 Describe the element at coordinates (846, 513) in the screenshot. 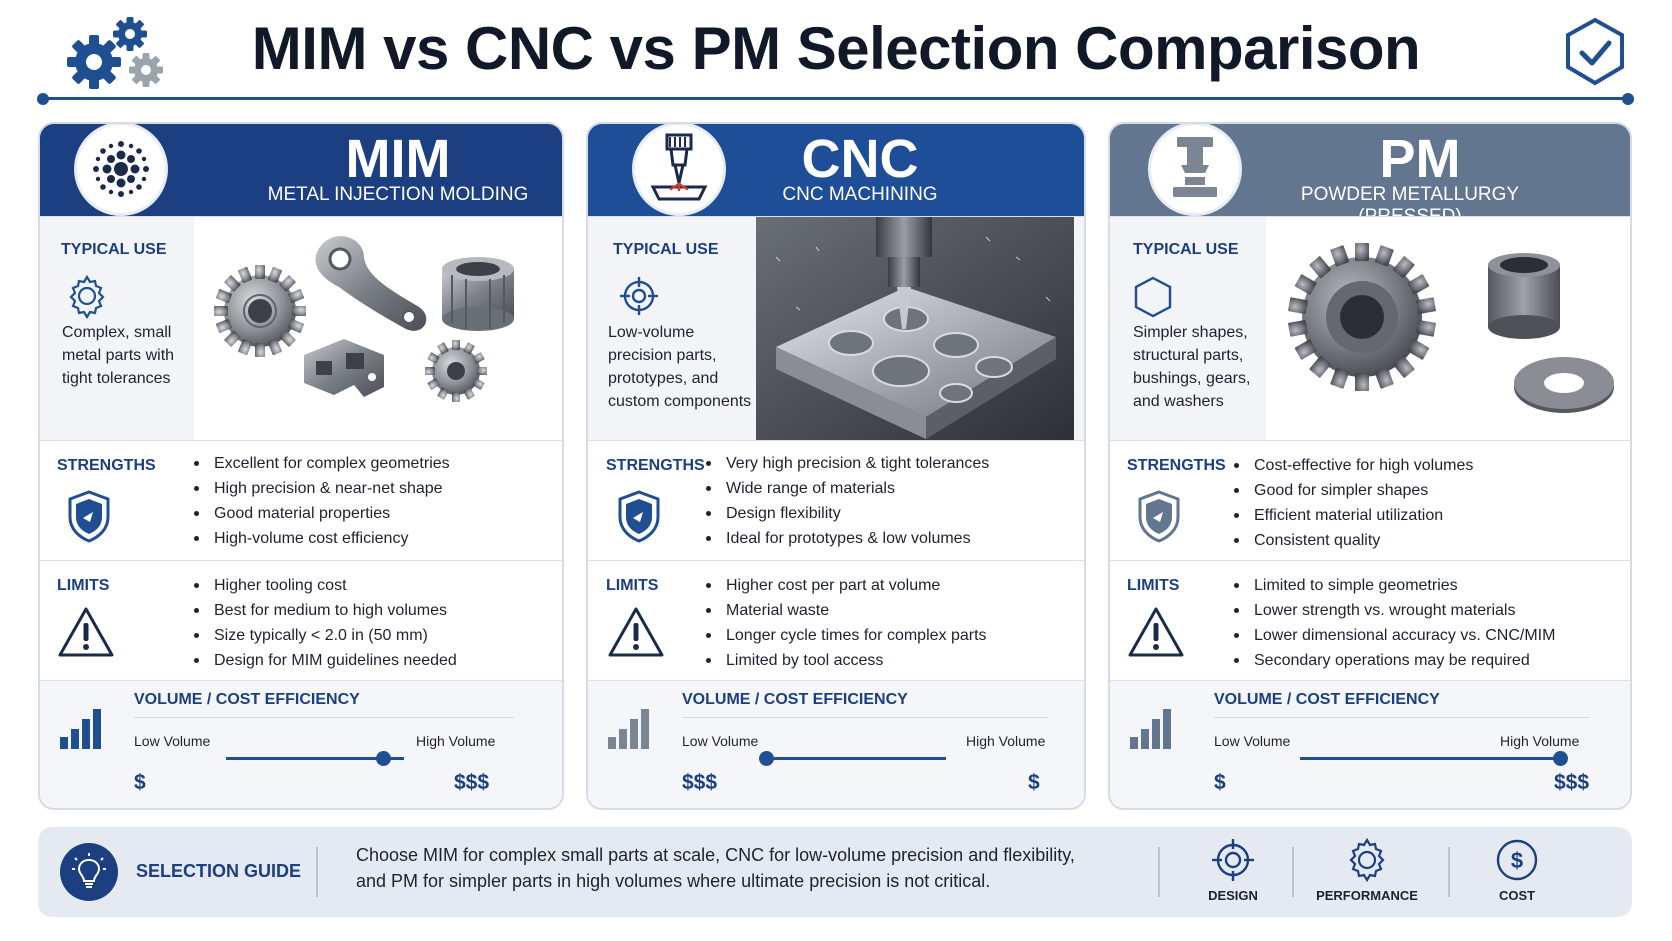

I see `list-item: Design flexibility` at that location.